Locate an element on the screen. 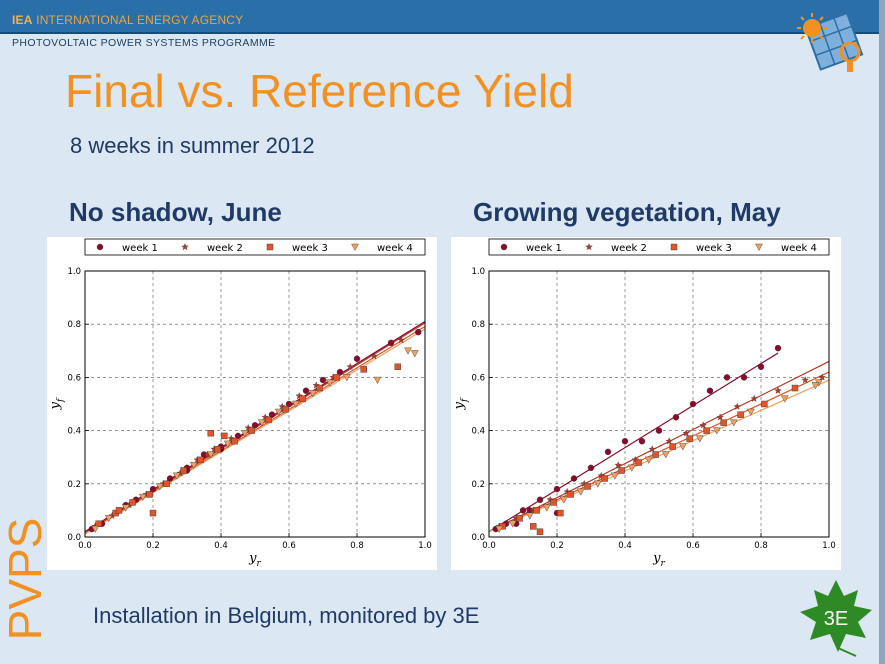 This screenshot has height=664, width=885. slide-subtitle: 8 weeks in summer 2012 is located at coordinates (192, 145).